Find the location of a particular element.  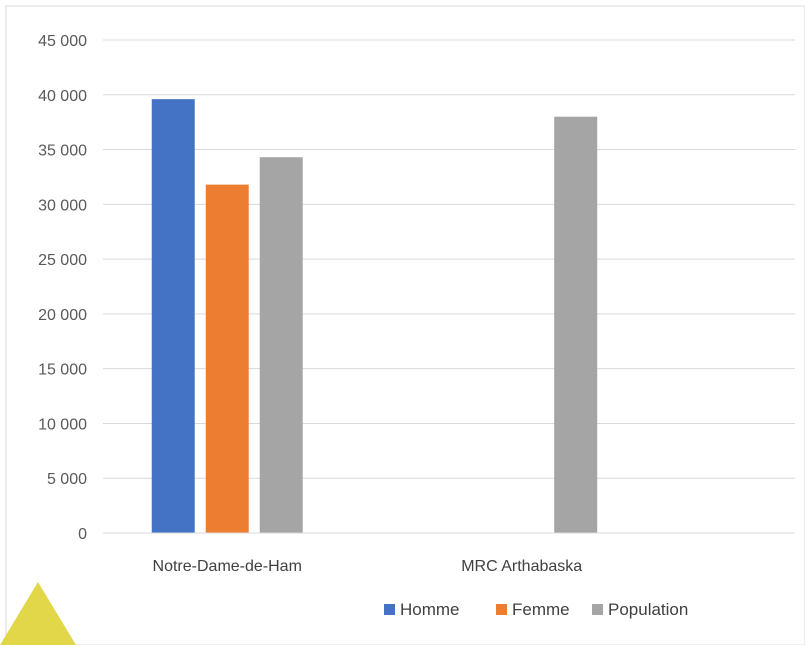

legend-swatch-femme is located at coordinates (501, 609).